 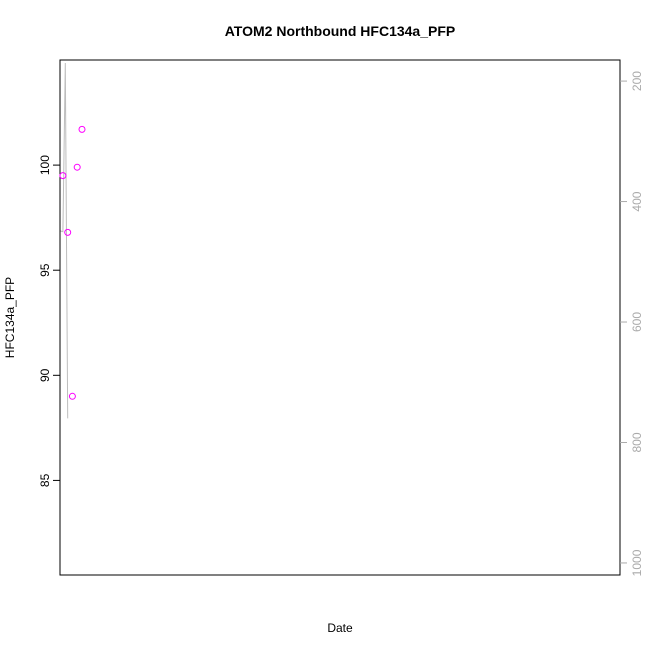 What do you see at coordinates (637, 201) in the screenshot?
I see `y2-tick-label: 400` at bounding box center [637, 201].